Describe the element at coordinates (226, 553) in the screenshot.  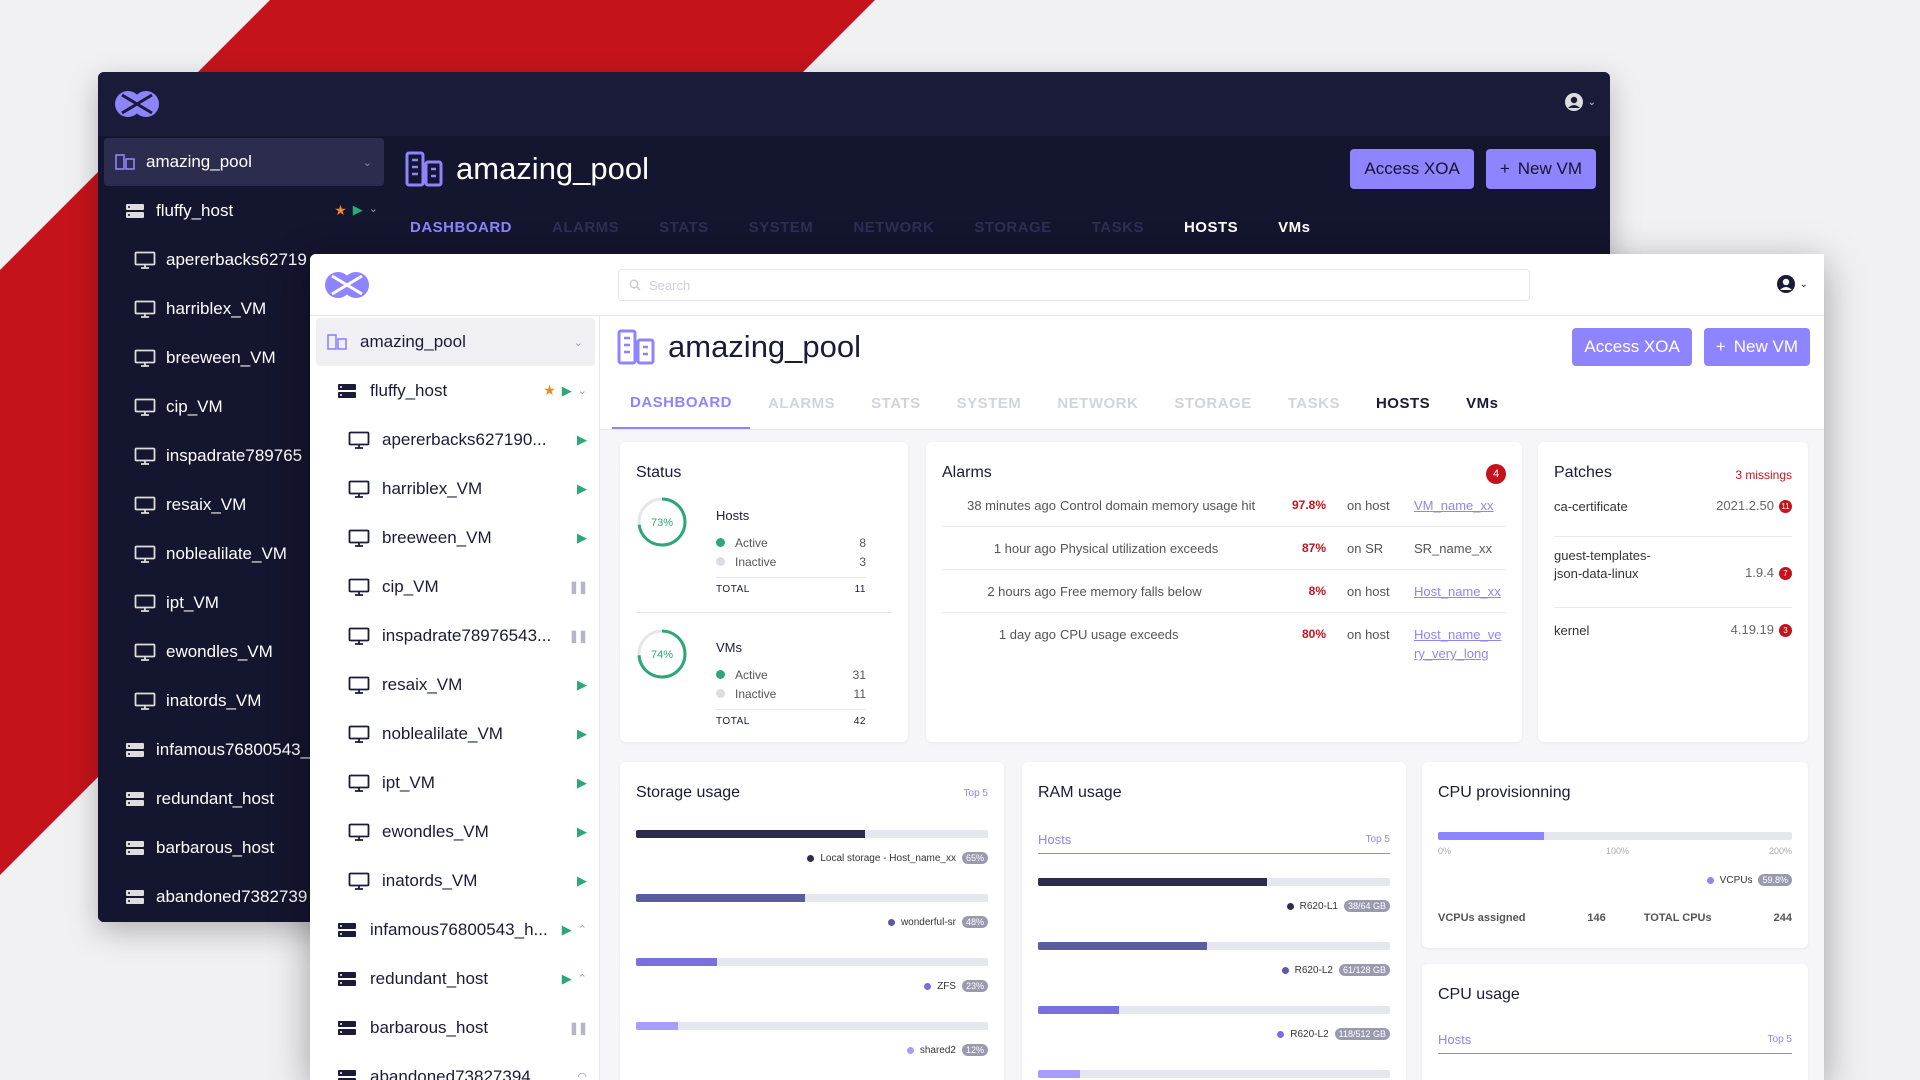
I see `sidebar-item-label: noblealilate_VM` at that location.